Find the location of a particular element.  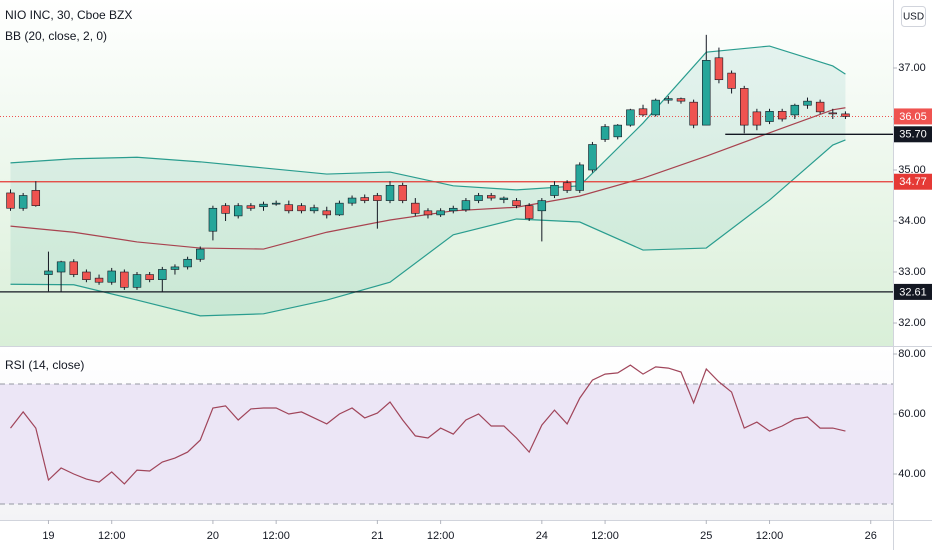

x-tick-label: 25 is located at coordinates (706, 536).